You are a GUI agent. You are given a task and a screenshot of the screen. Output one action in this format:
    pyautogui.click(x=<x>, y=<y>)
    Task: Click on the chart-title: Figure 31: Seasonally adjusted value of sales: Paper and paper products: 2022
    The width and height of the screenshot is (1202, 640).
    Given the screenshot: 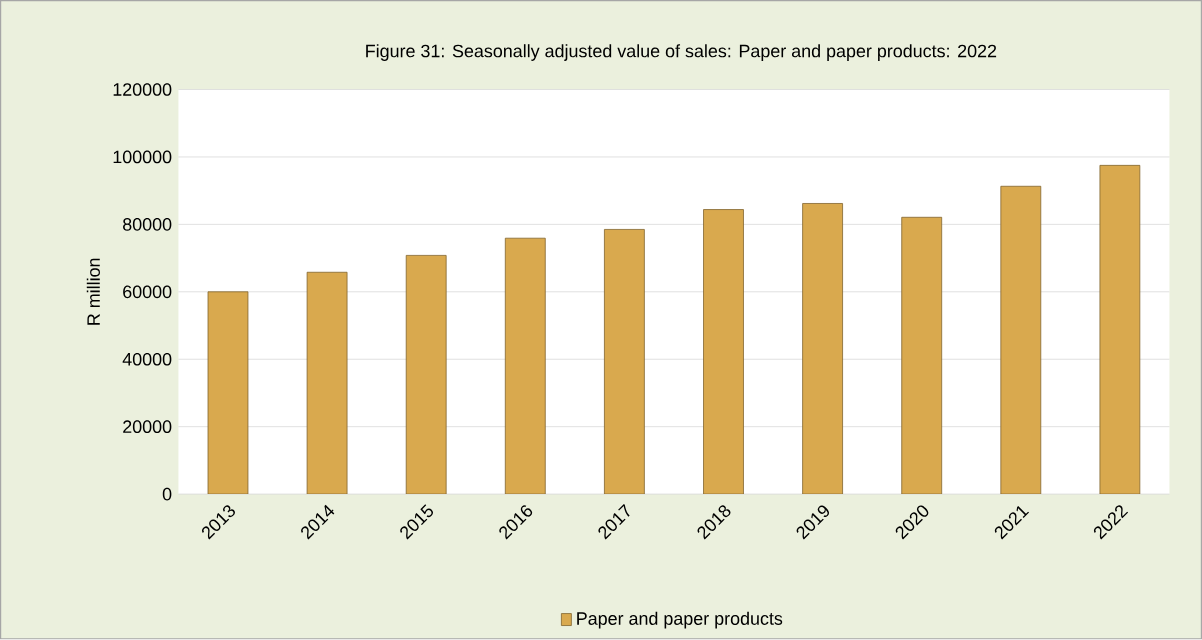 What is the action you would take?
    pyautogui.click(x=681, y=53)
    